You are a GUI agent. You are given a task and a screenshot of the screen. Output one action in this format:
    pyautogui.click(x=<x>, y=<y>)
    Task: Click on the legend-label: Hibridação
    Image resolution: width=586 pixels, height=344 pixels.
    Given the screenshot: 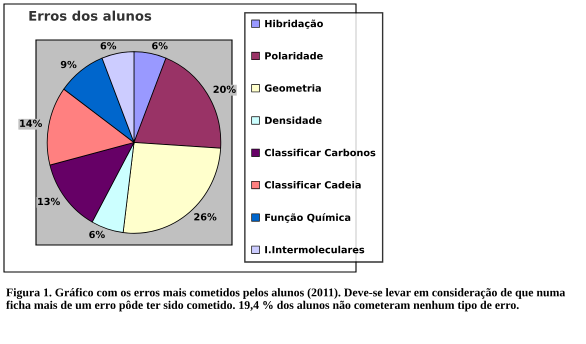 What is the action you would take?
    pyautogui.click(x=294, y=25)
    